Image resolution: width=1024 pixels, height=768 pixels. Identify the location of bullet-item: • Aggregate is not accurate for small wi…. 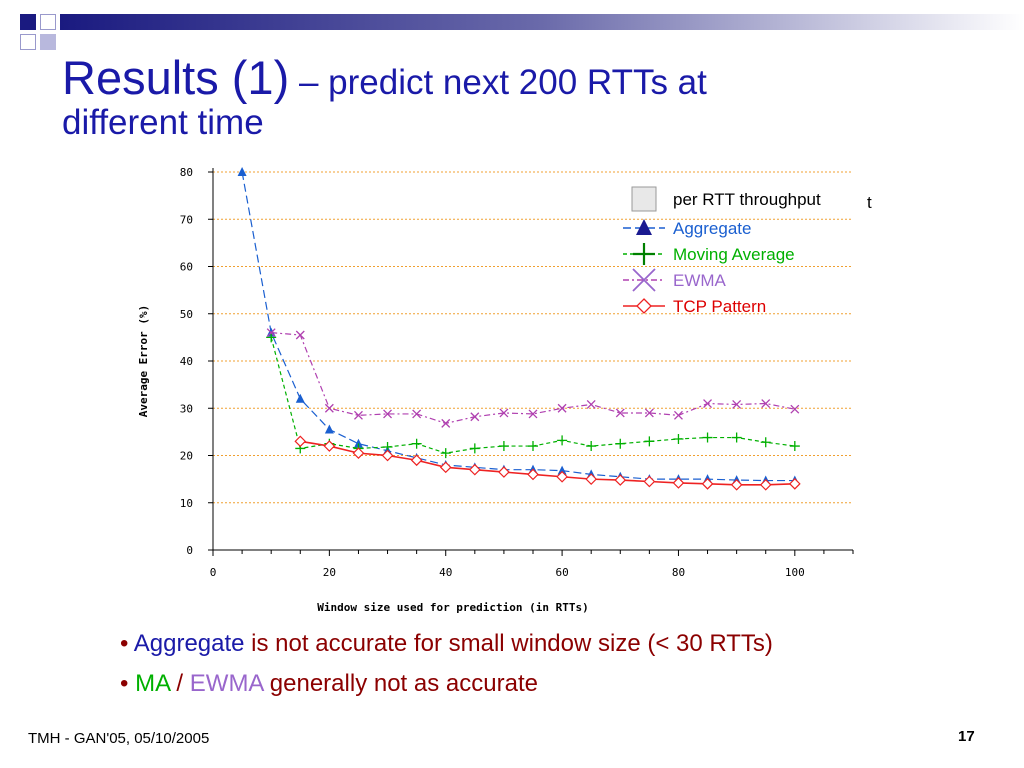
(446, 644).